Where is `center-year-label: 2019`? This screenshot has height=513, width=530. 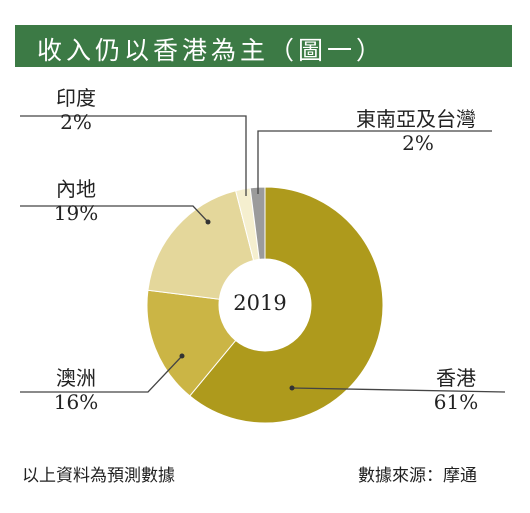 center-year-label: 2019 is located at coordinates (259, 303).